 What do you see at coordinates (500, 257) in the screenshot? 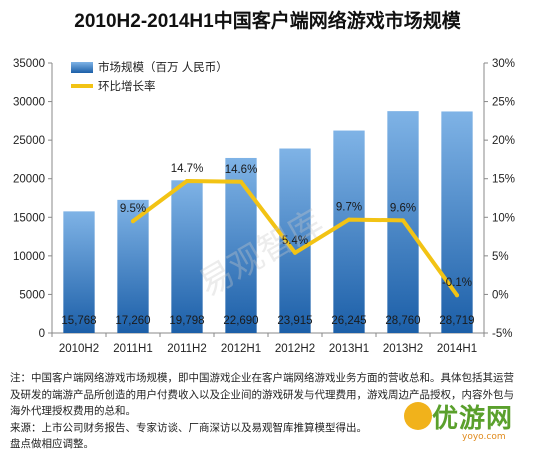
I see `y-right-tick-label: 5%` at bounding box center [500, 257].